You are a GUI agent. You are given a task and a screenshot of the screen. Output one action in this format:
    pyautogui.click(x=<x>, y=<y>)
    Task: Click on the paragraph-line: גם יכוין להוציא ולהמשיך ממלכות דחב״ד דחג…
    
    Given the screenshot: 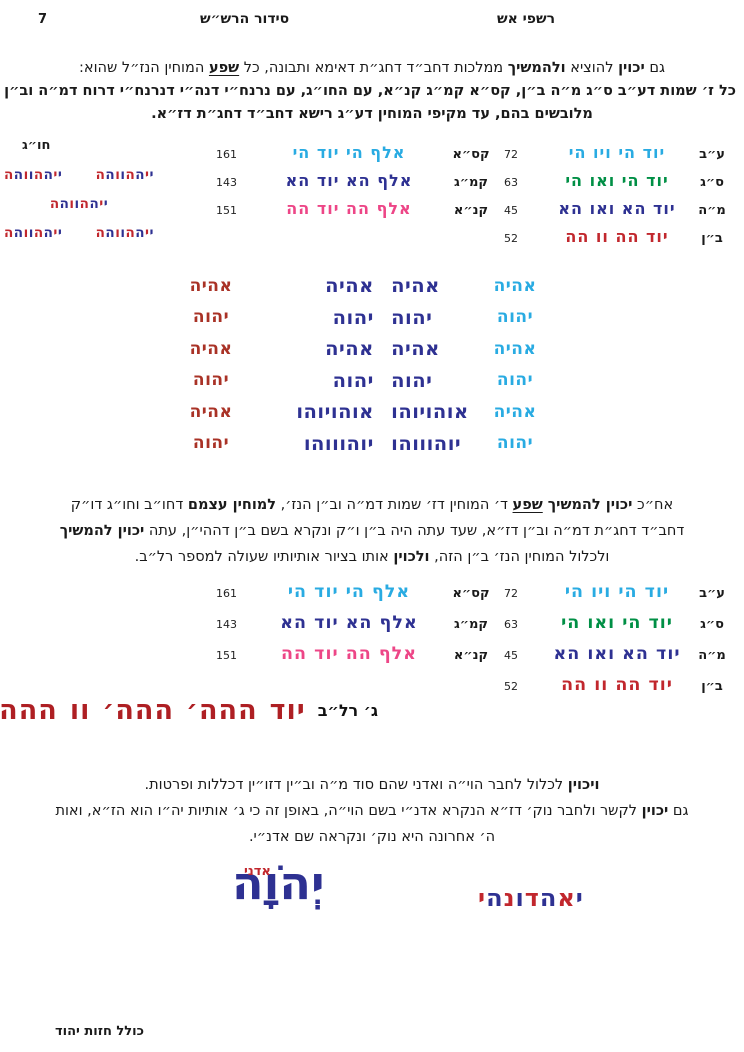 What is the action you would take?
    pyautogui.click(x=372, y=68)
    